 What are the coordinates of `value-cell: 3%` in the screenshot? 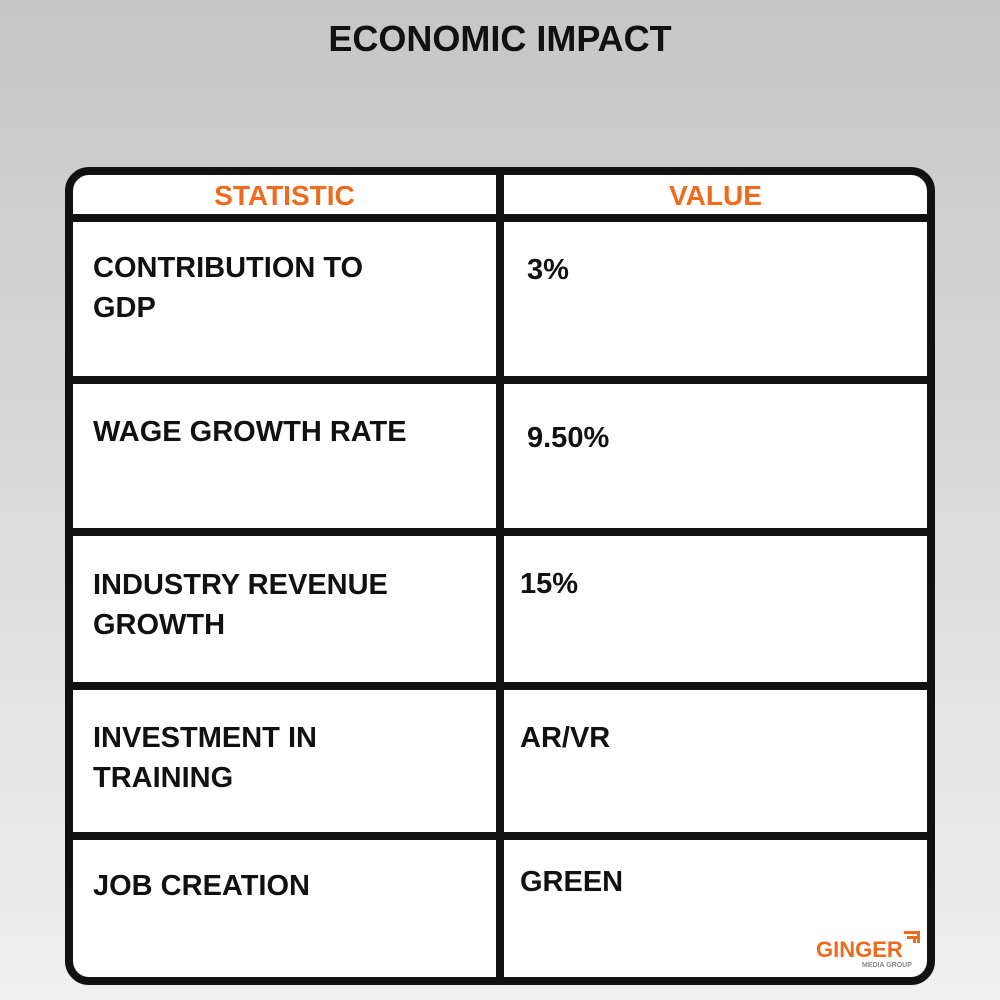 It's located at (548, 270).